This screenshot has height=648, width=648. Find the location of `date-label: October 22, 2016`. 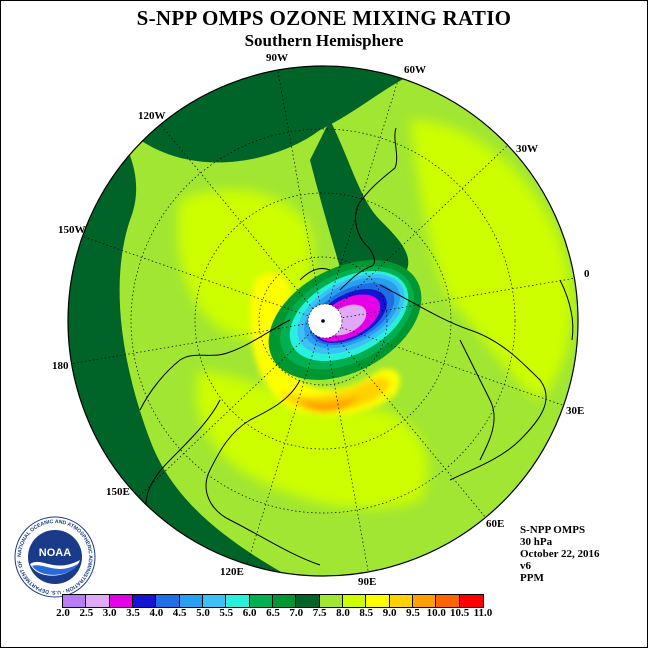

date-label: October 22, 2016 is located at coordinates (560, 554).